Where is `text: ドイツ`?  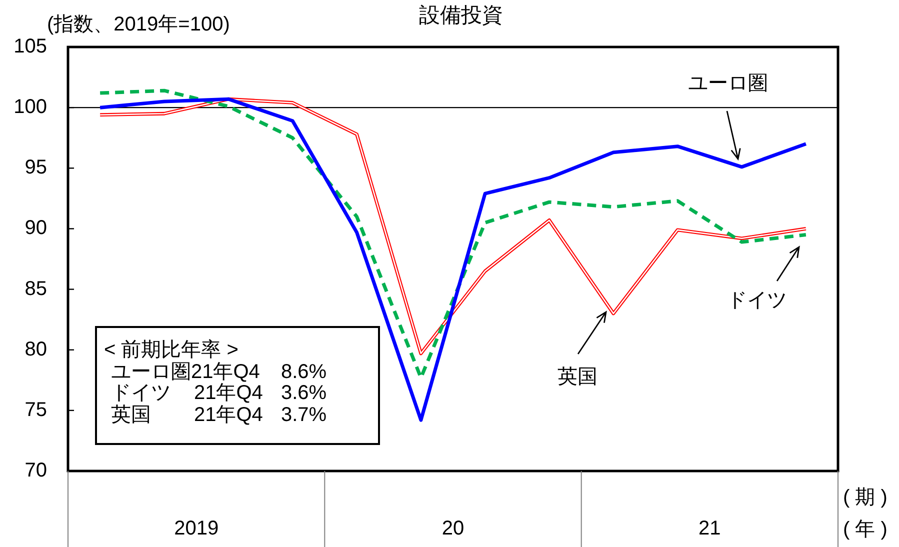 text: ドイツ is located at coordinates (756, 300).